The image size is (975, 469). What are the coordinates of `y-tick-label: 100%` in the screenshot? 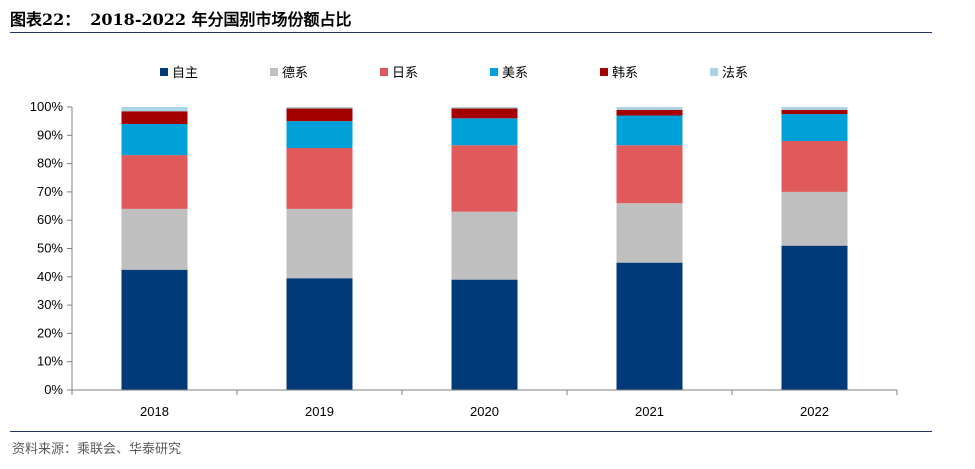 It's located at (47, 106).